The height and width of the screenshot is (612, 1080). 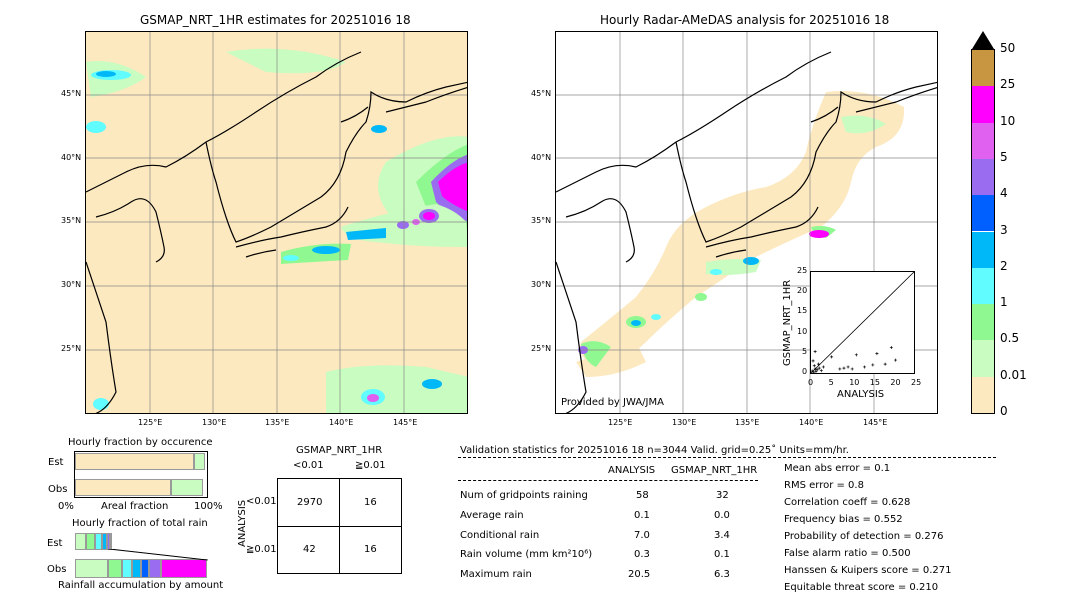 What do you see at coordinates (895, 382) in the screenshot?
I see `scatter-x-tick: 20` at bounding box center [895, 382].